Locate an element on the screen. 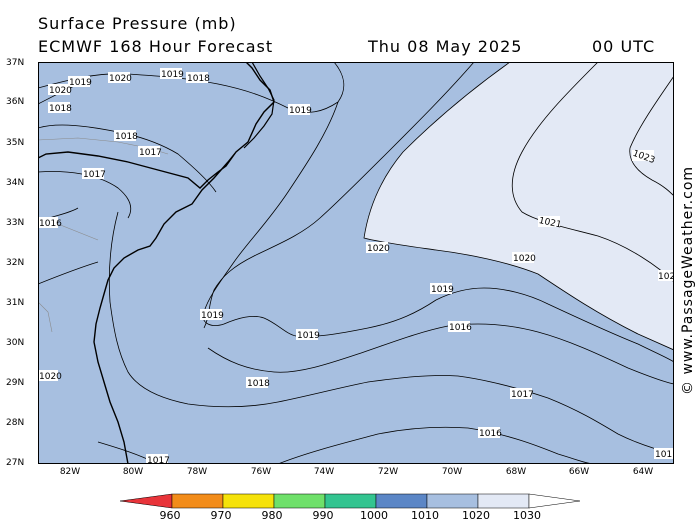  forecast-date: Thu 08 May 2025 is located at coordinates (445, 46).